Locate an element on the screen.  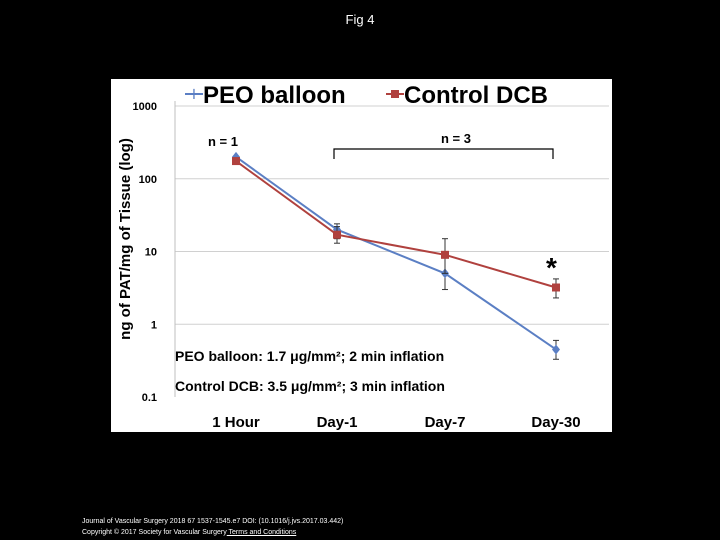
x-tick-label: Day-30 is located at coordinates (555, 422).